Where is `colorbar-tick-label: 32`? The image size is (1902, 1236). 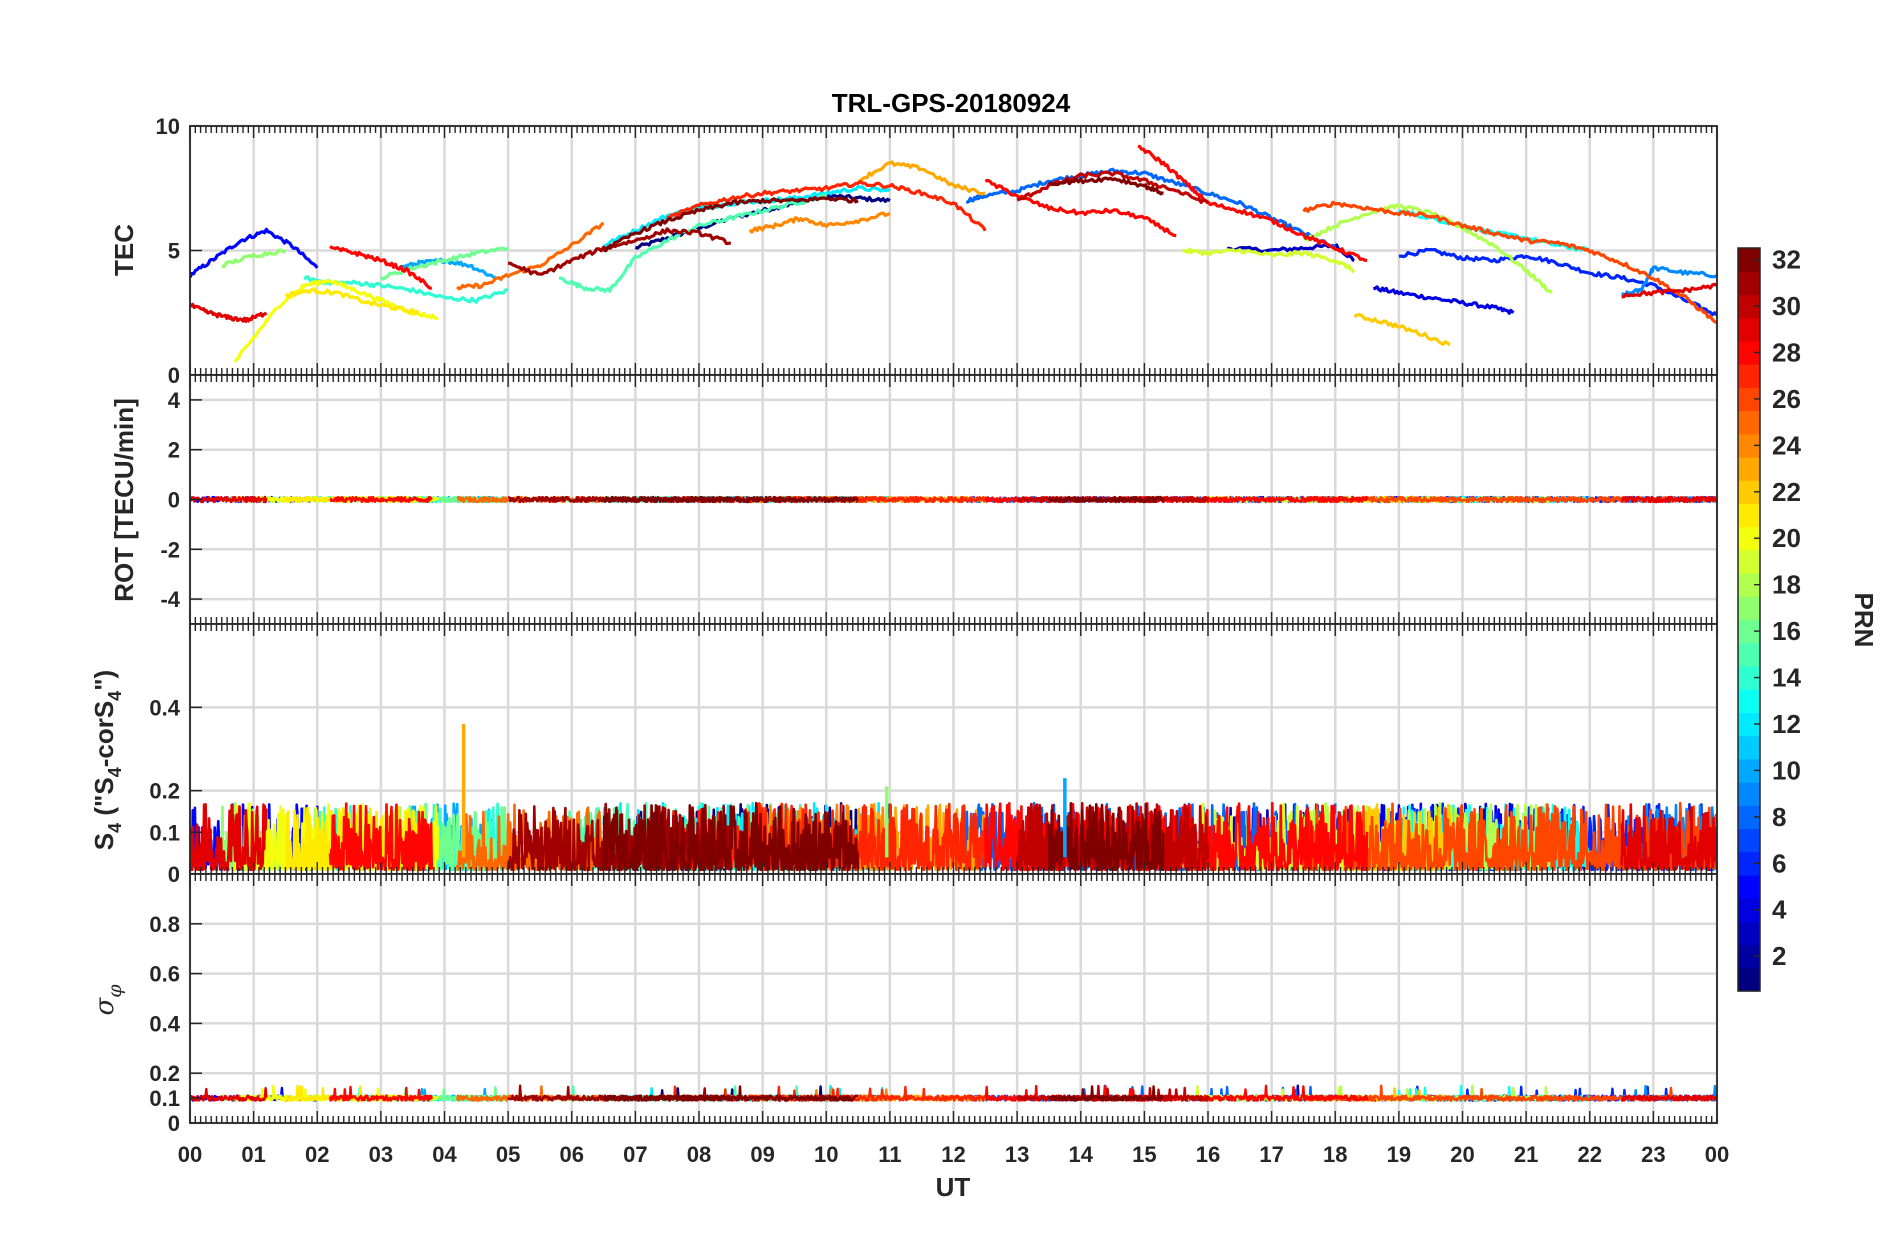 colorbar-tick-label: 32 is located at coordinates (1786, 260).